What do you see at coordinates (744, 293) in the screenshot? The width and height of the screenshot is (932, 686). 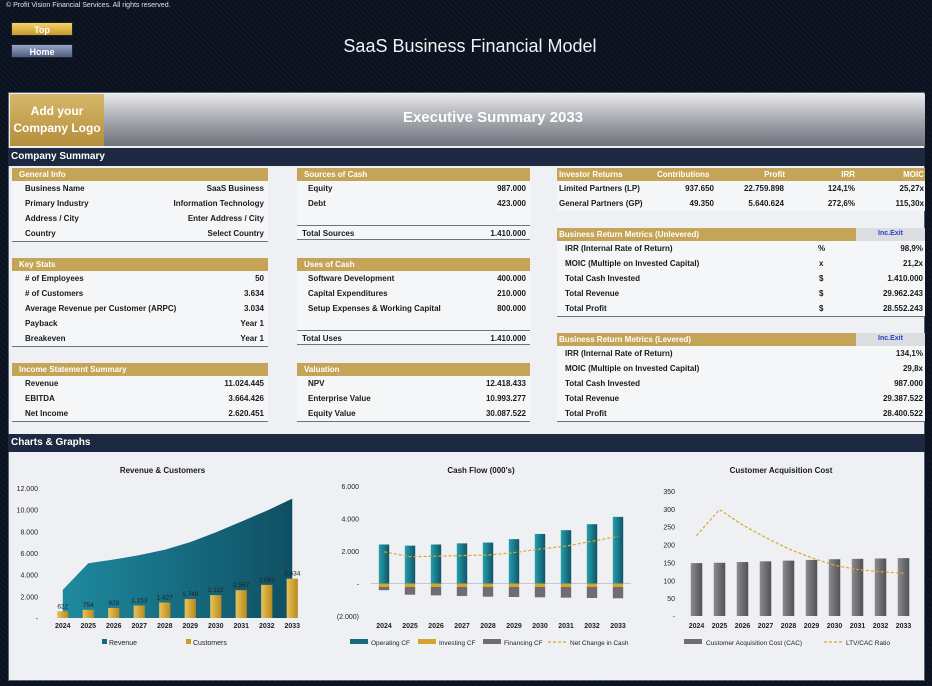 I see `metric-row: Total Revenue $29.962.243` at bounding box center [744, 293].